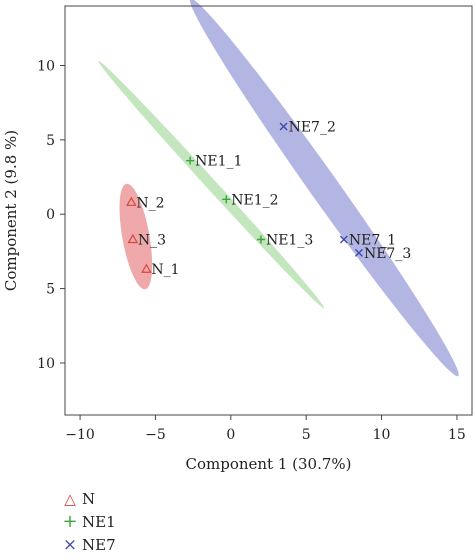 This screenshot has height=560, width=474. I want to click on legend-label-n: N, so click(89, 498).